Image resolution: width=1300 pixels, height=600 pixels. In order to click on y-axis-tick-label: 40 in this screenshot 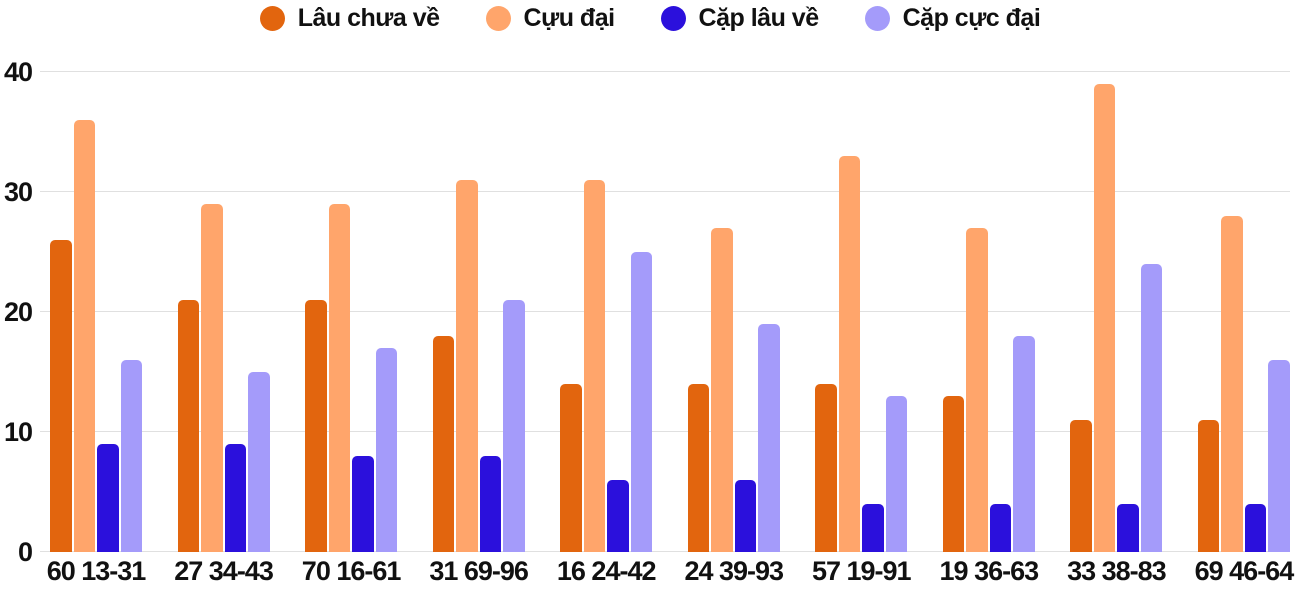, I will do `click(18, 72)`.